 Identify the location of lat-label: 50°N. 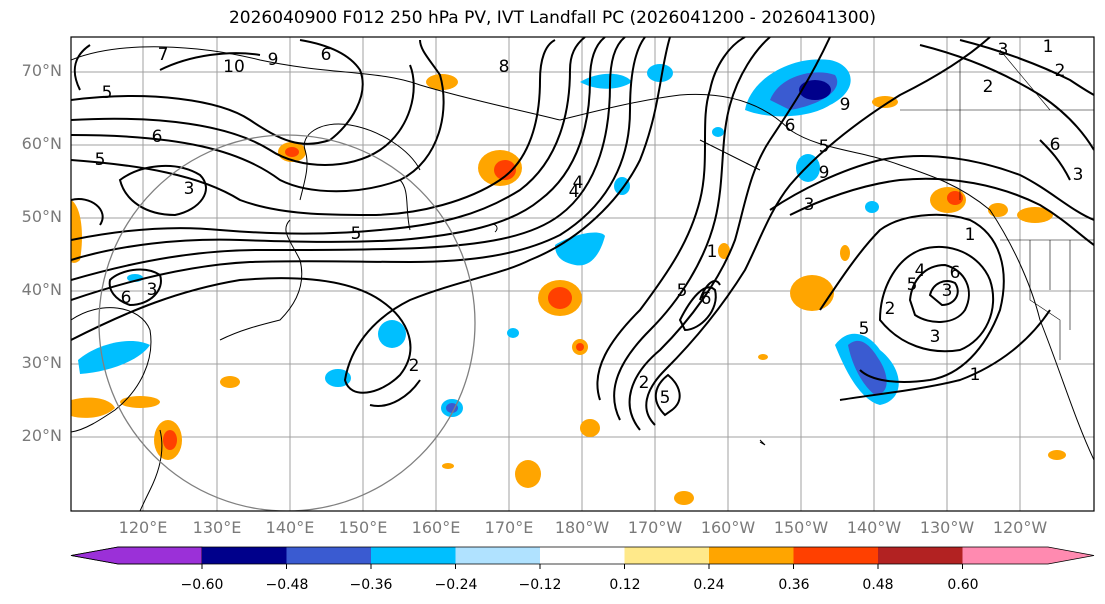
(41, 216).